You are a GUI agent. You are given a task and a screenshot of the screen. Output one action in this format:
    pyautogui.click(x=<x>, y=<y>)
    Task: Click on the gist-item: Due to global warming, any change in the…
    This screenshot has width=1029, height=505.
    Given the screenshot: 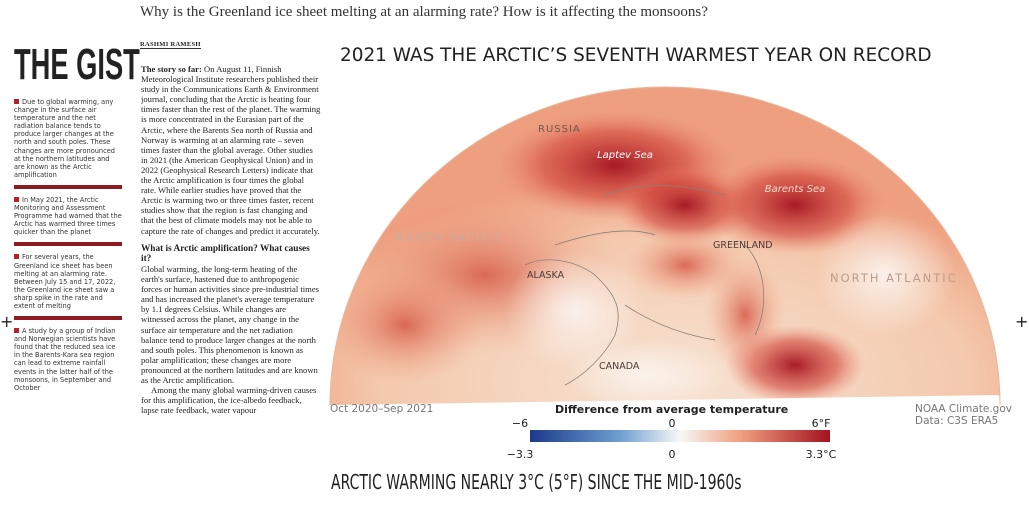 What is the action you would take?
    pyautogui.click(x=68, y=143)
    